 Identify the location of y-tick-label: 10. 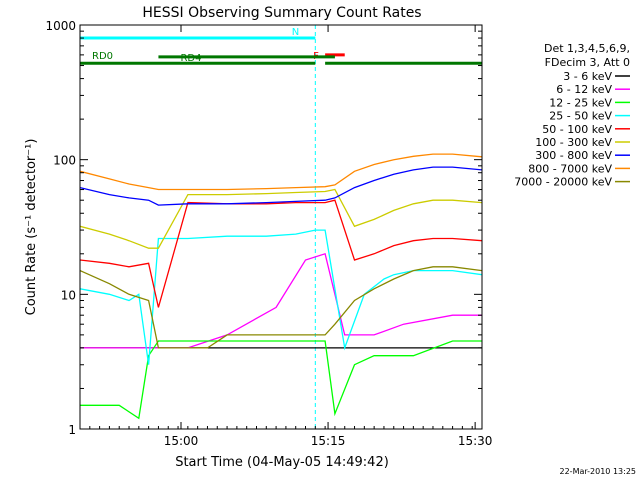
(68, 295).